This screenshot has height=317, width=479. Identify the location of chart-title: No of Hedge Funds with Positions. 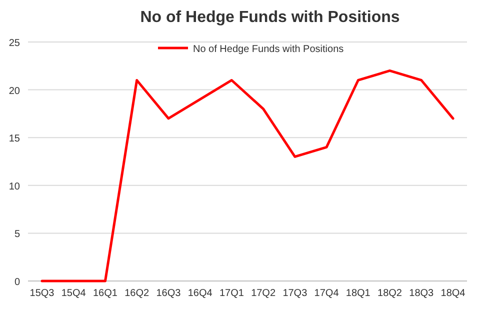
(270, 17).